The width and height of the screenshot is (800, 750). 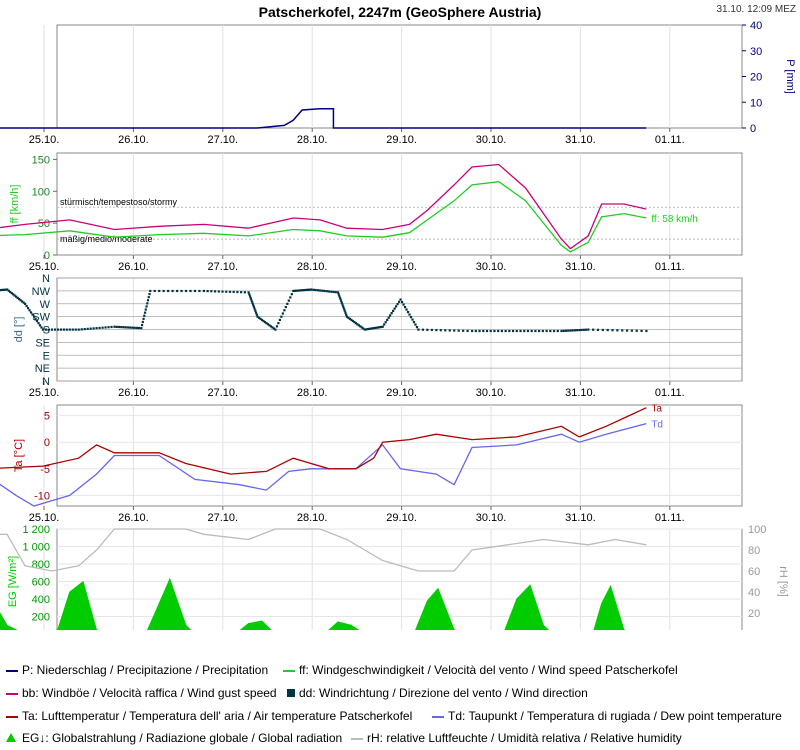 What do you see at coordinates (323, 206) in the screenshot?
I see `series-gust-line` at bounding box center [323, 206].